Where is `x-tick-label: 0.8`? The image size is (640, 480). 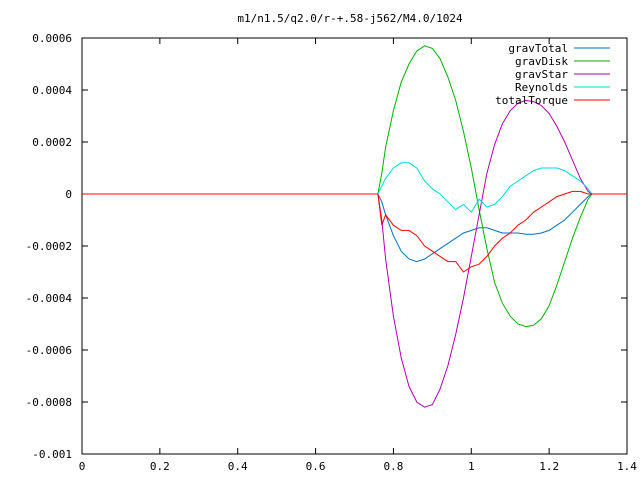 x-tick-label: 0.8 is located at coordinates (393, 466).